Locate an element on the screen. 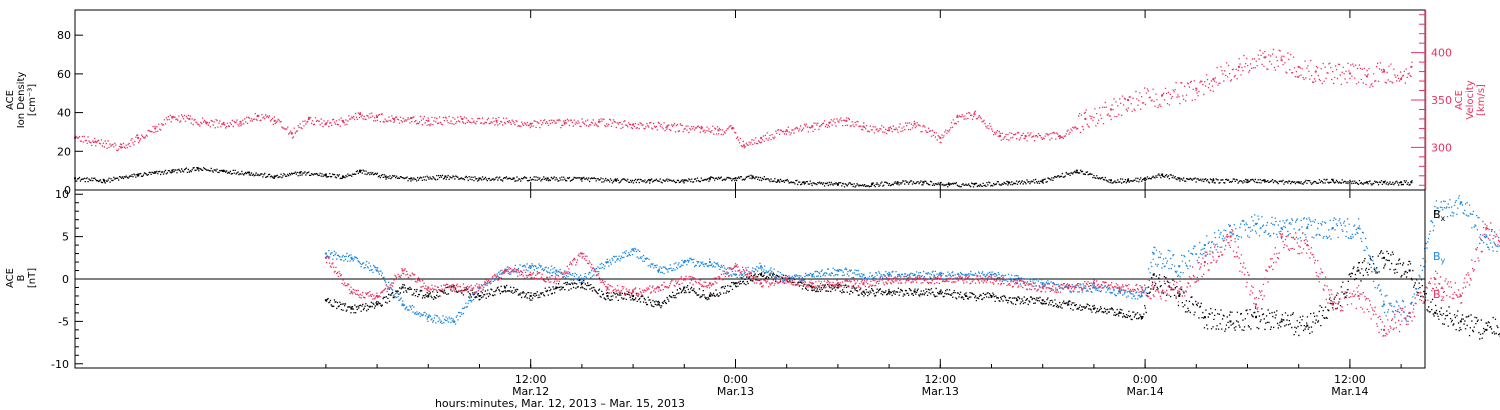 The width and height of the screenshot is (1500, 410). b-field-tick-label: 0 is located at coordinates (65, 279).